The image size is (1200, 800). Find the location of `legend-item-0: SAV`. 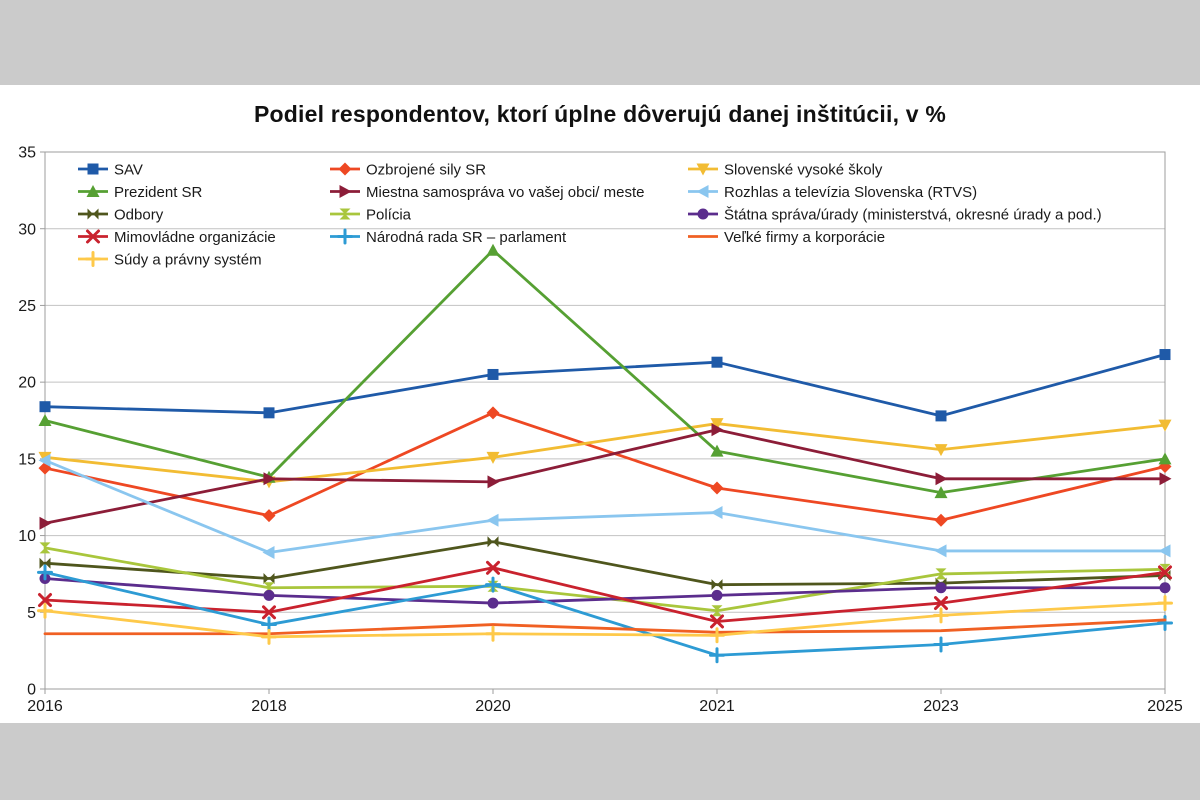

legend-item-0: SAV is located at coordinates (110, 169).